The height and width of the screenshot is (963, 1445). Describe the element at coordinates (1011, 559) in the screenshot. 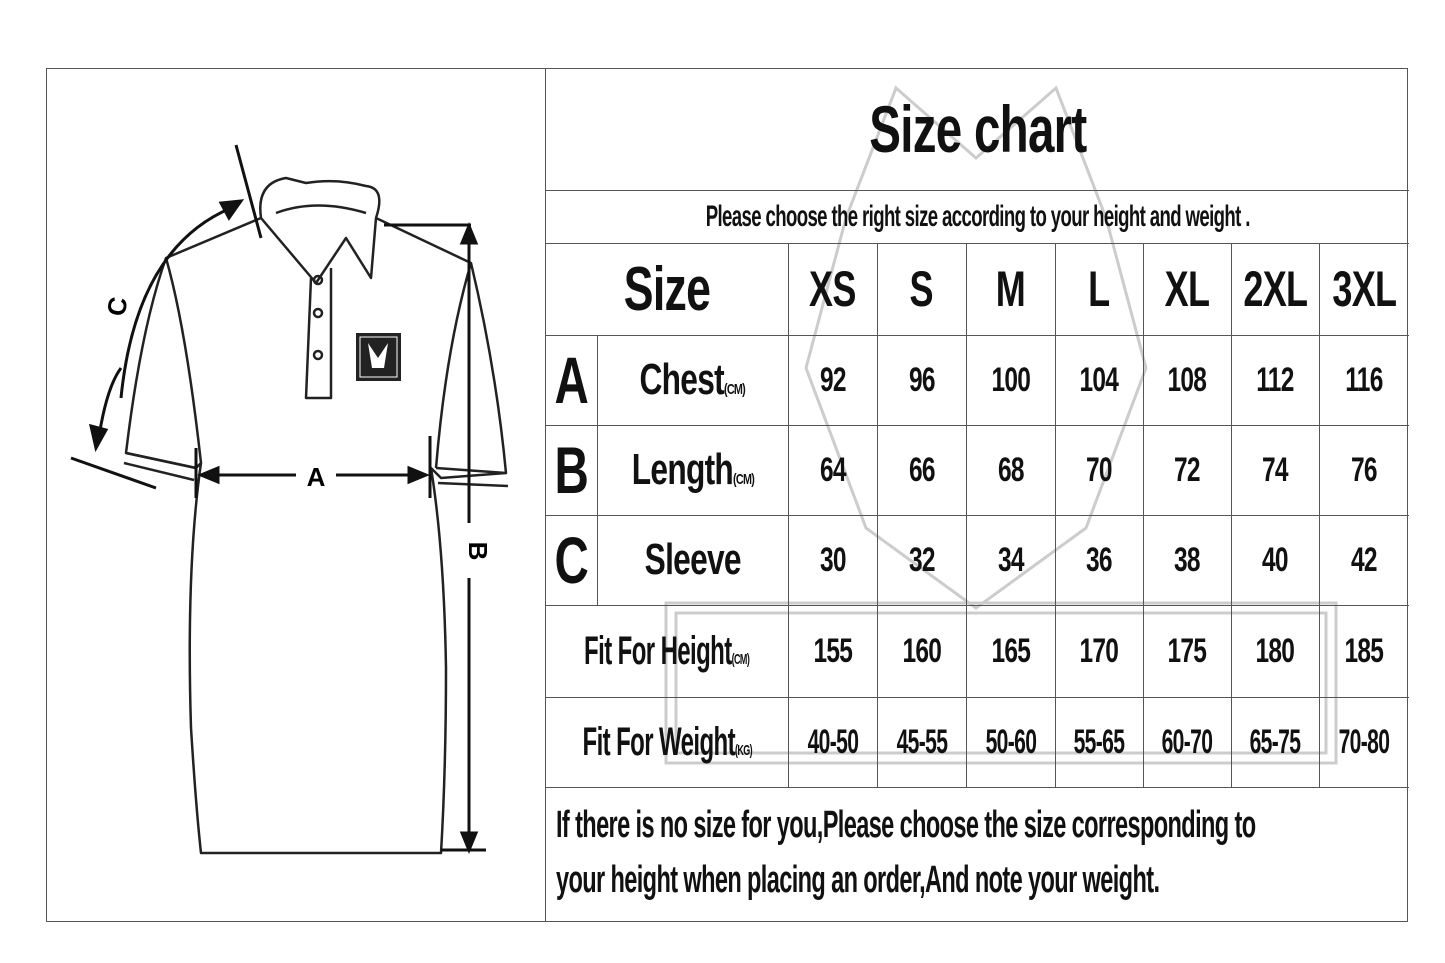

I see `cell-sleeve-m: 34` at that location.